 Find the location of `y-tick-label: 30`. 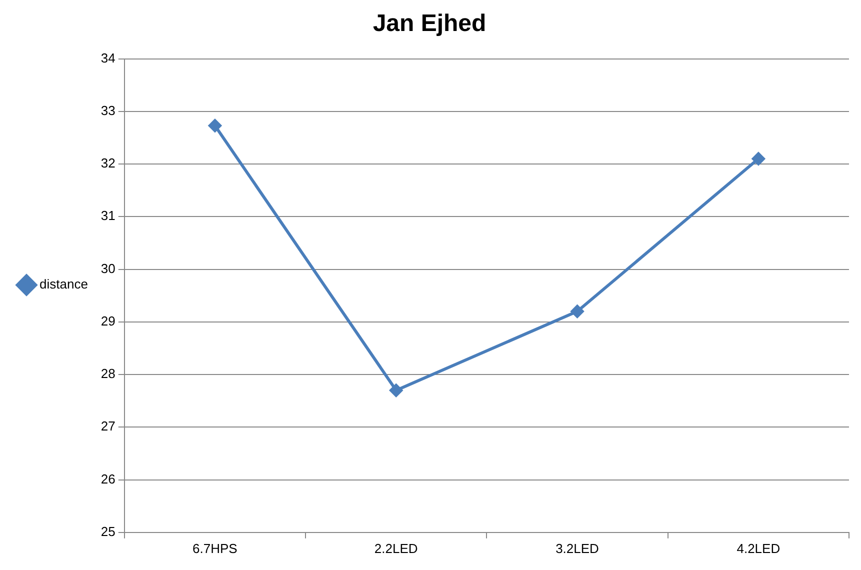

y-tick-label: 30 is located at coordinates (108, 268).